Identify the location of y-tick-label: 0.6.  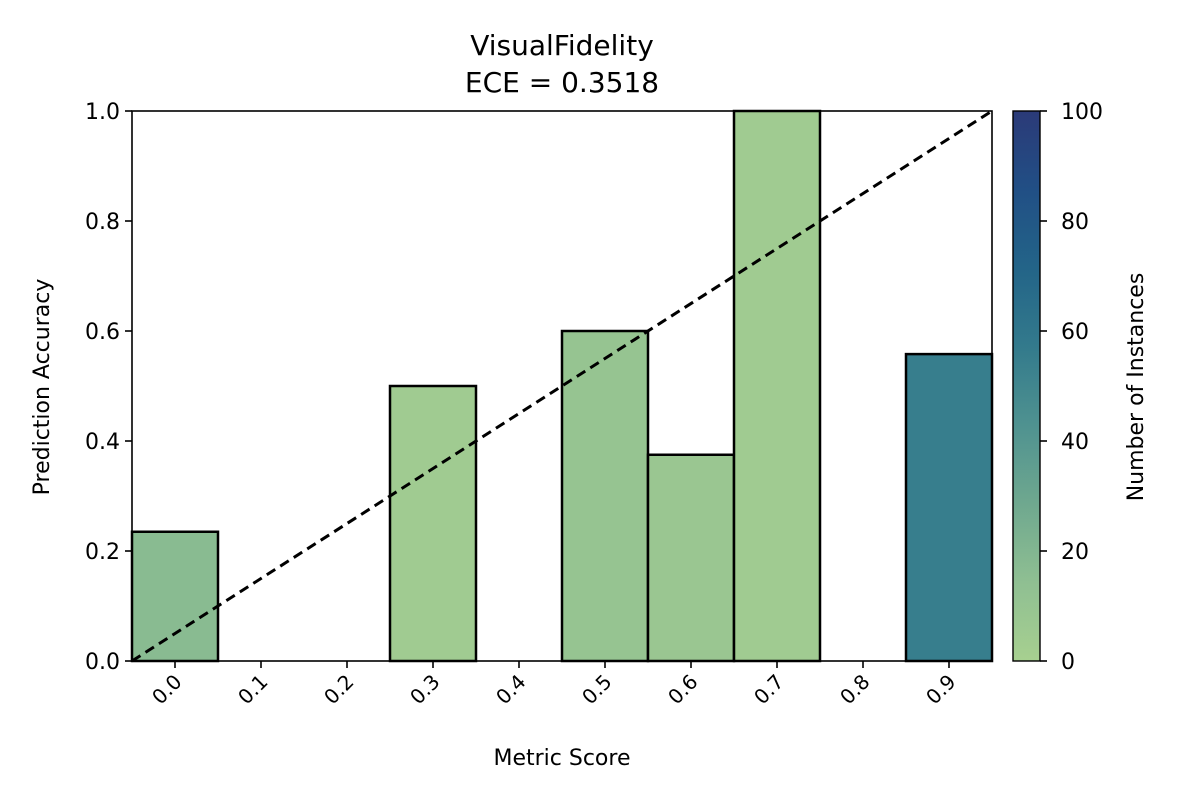
(102, 332).